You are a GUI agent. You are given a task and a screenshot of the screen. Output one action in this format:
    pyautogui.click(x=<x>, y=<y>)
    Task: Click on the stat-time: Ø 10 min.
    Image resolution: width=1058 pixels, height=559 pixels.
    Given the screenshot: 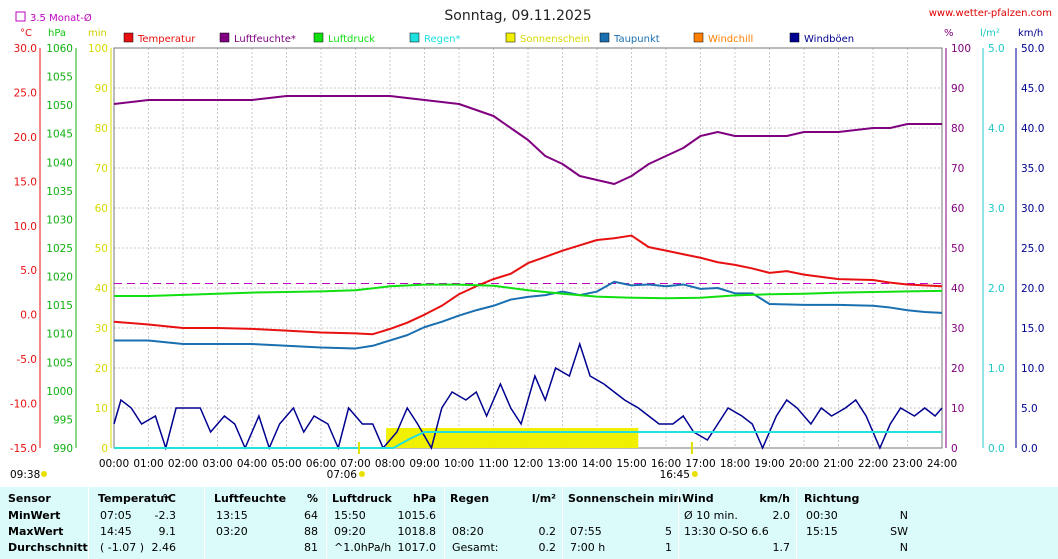 What is the action you would take?
    pyautogui.click(x=711, y=515)
    